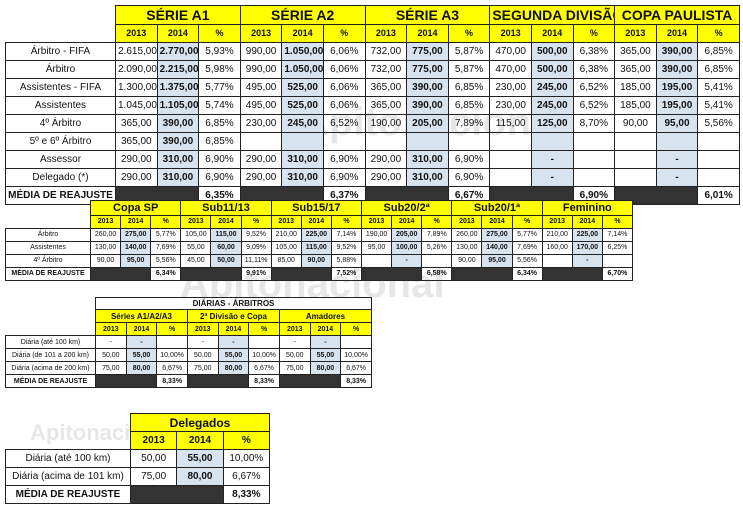 This screenshot has height=505, width=743. Describe the element at coordinates (60, 177) in the screenshot. I see `row-label: Delegado (*)` at that location.